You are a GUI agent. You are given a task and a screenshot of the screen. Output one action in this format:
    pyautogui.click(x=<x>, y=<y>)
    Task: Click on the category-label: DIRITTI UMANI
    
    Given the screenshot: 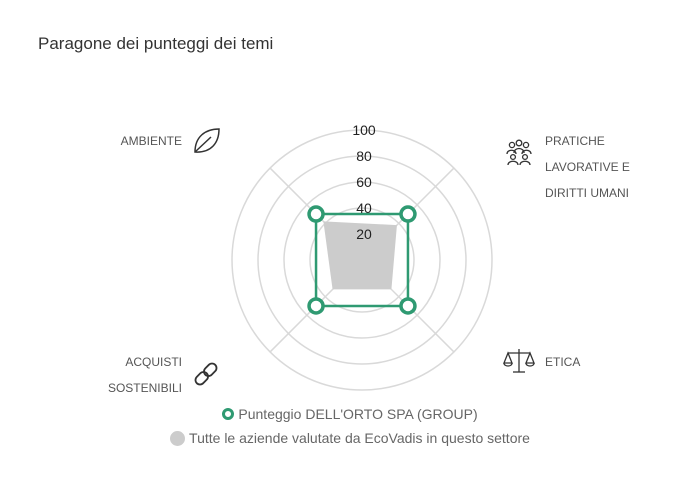 What is the action you would take?
    pyautogui.click(x=587, y=193)
    